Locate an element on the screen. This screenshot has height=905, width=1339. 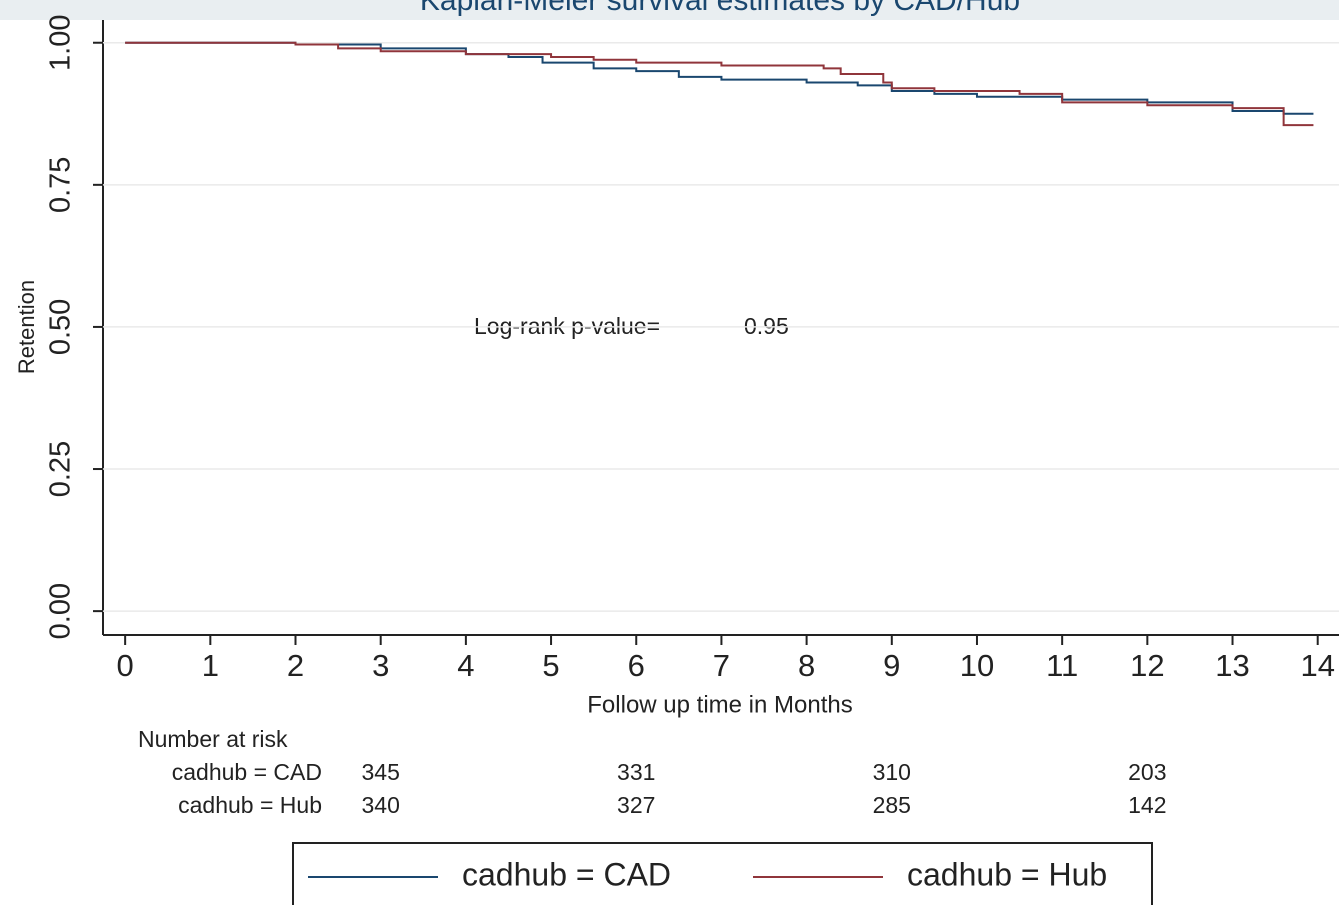
y-tick-label: 0.75 is located at coordinates (61, 185).